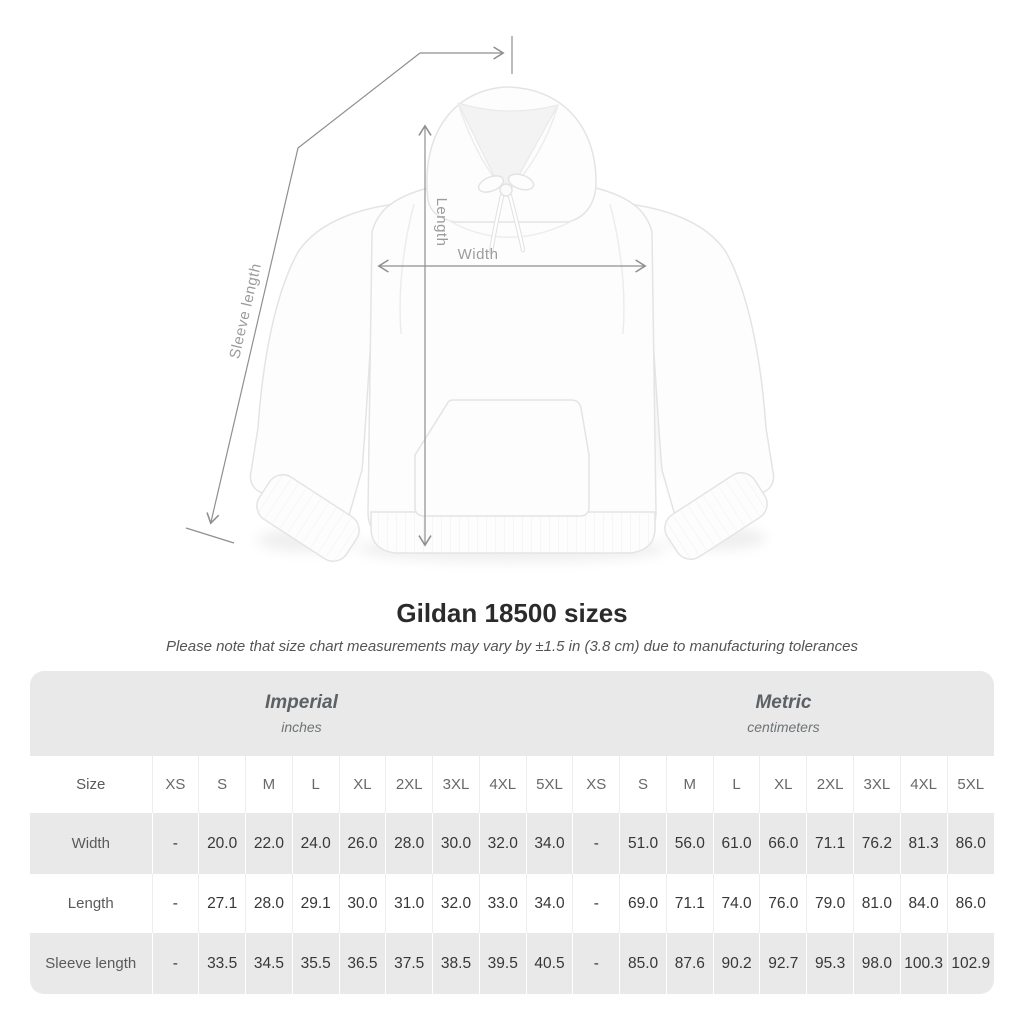 The height and width of the screenshot is (1024, 1024). I want to click on measurement-cell: 56.0, so click(689, 843).